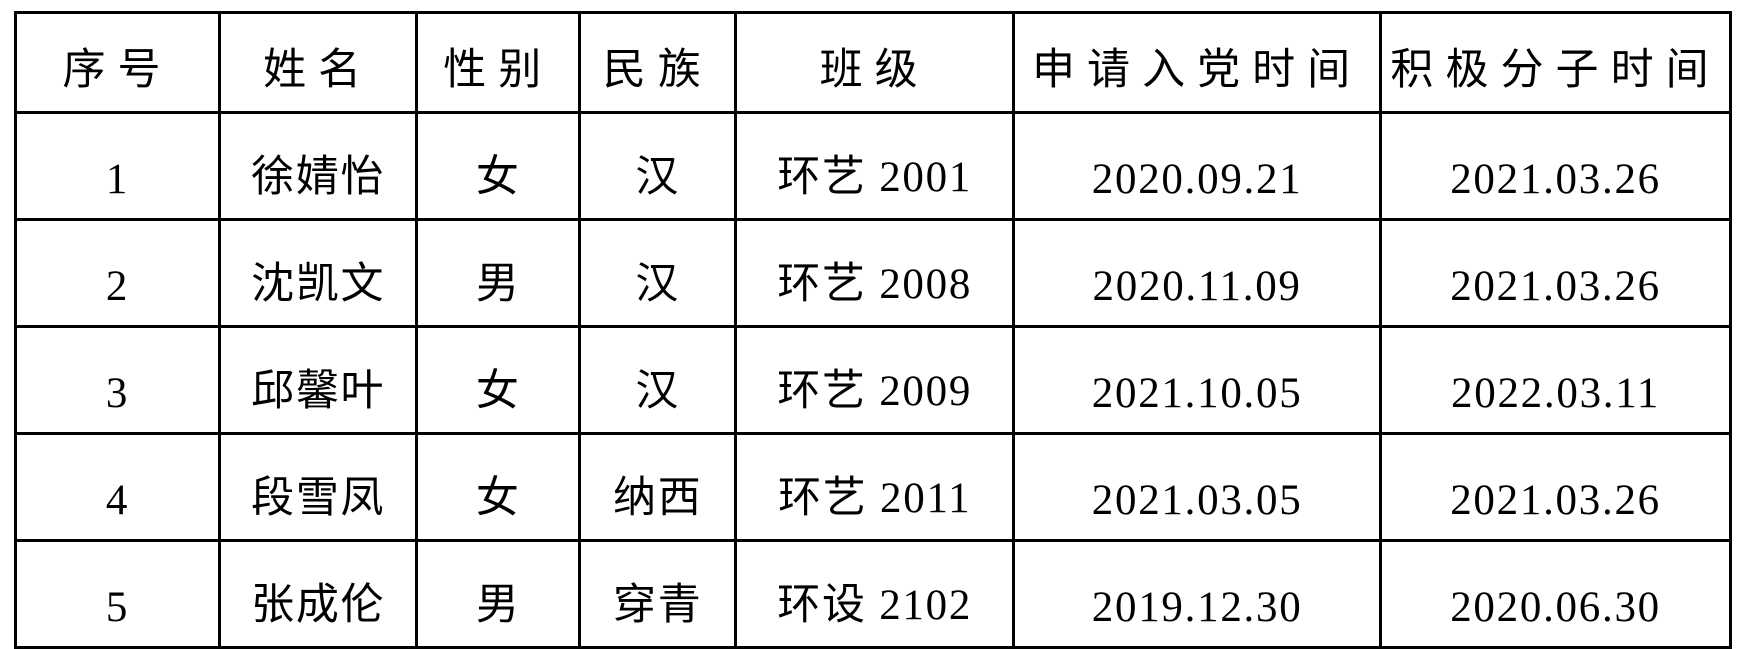 This screenshot has width=1739, height=649. Describe the element at coordinates (658, 487) in the screenshot. I see `table-cell: 纳西` at that location.